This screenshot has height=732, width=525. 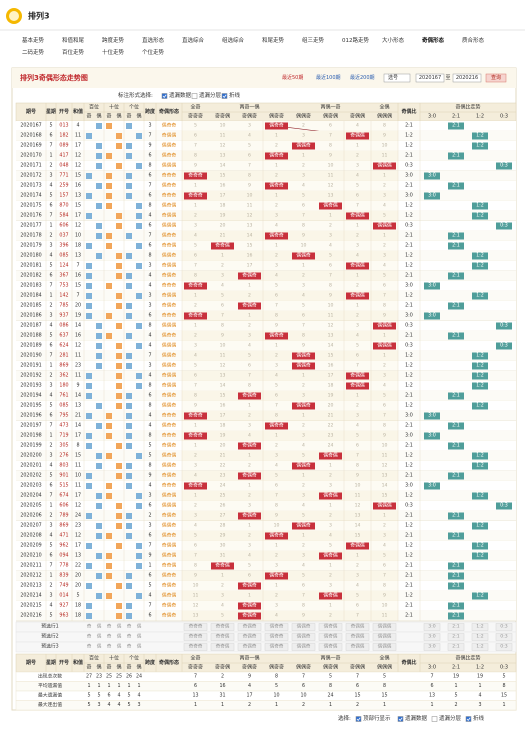 What do you see at coordinates (433, 40) in the screenshot?
I see `nav-link: 奇偶形态` at bounding box center [433, 40].